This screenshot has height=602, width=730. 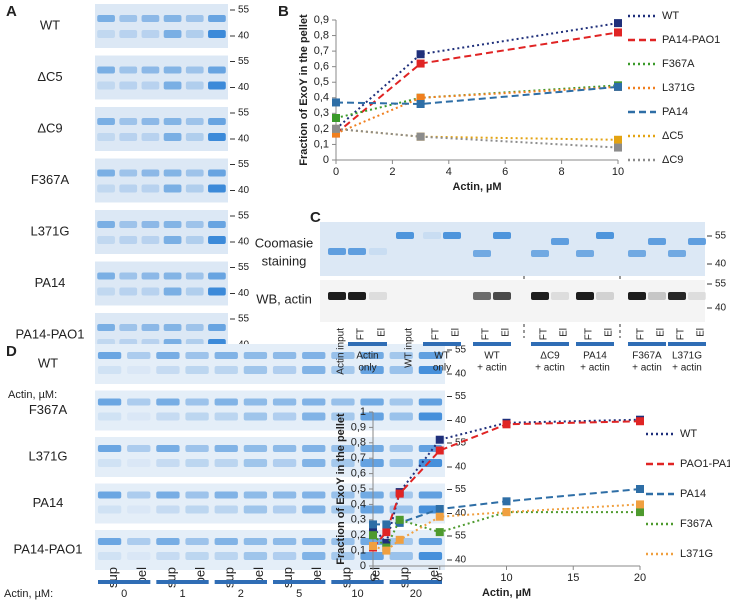 I want to click on row-label: ΔC9, so click(x=49, y=127).